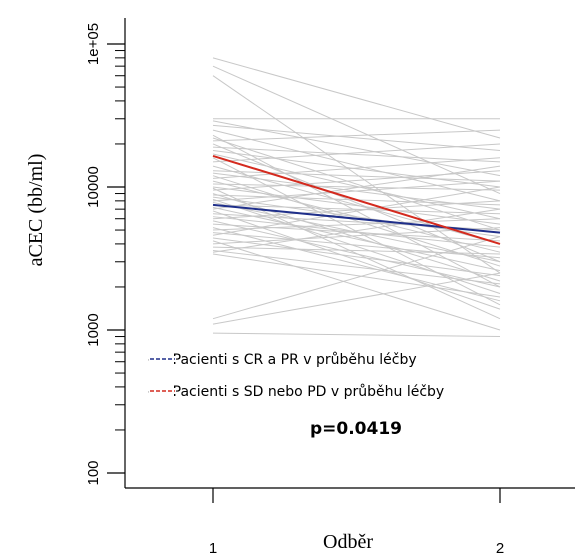 This screenshot has width=575, height=556. I want to click on y-tick-label: 10000, so click(93, 187).